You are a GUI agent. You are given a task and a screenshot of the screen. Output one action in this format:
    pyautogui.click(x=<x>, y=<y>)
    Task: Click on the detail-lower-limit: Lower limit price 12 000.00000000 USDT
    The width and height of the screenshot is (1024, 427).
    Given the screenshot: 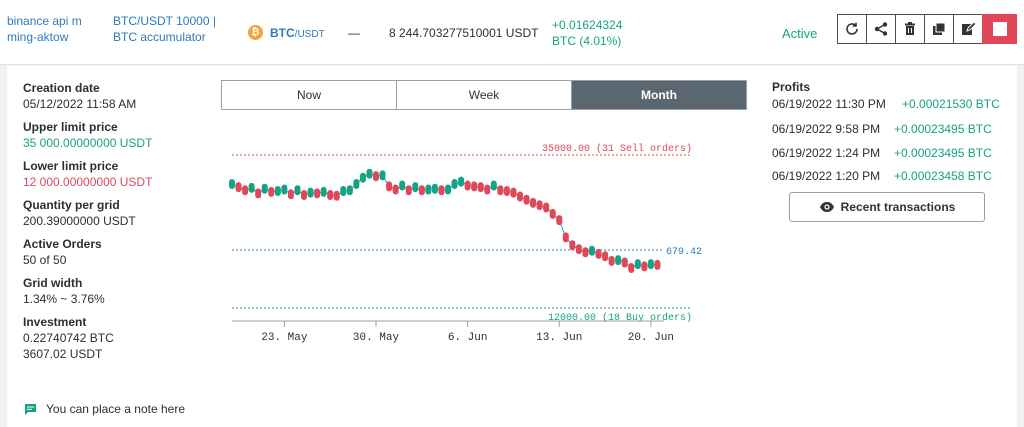 What is the action you would take?
    pyautogui.click(x=87, y=174)
    